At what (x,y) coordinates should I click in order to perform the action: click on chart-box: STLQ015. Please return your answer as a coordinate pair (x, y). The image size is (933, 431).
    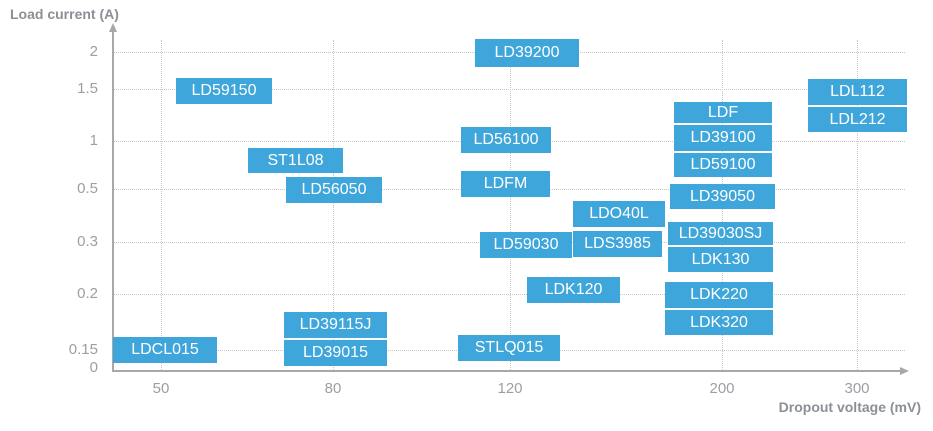
    Looking at the image, I should click on (509, 348).